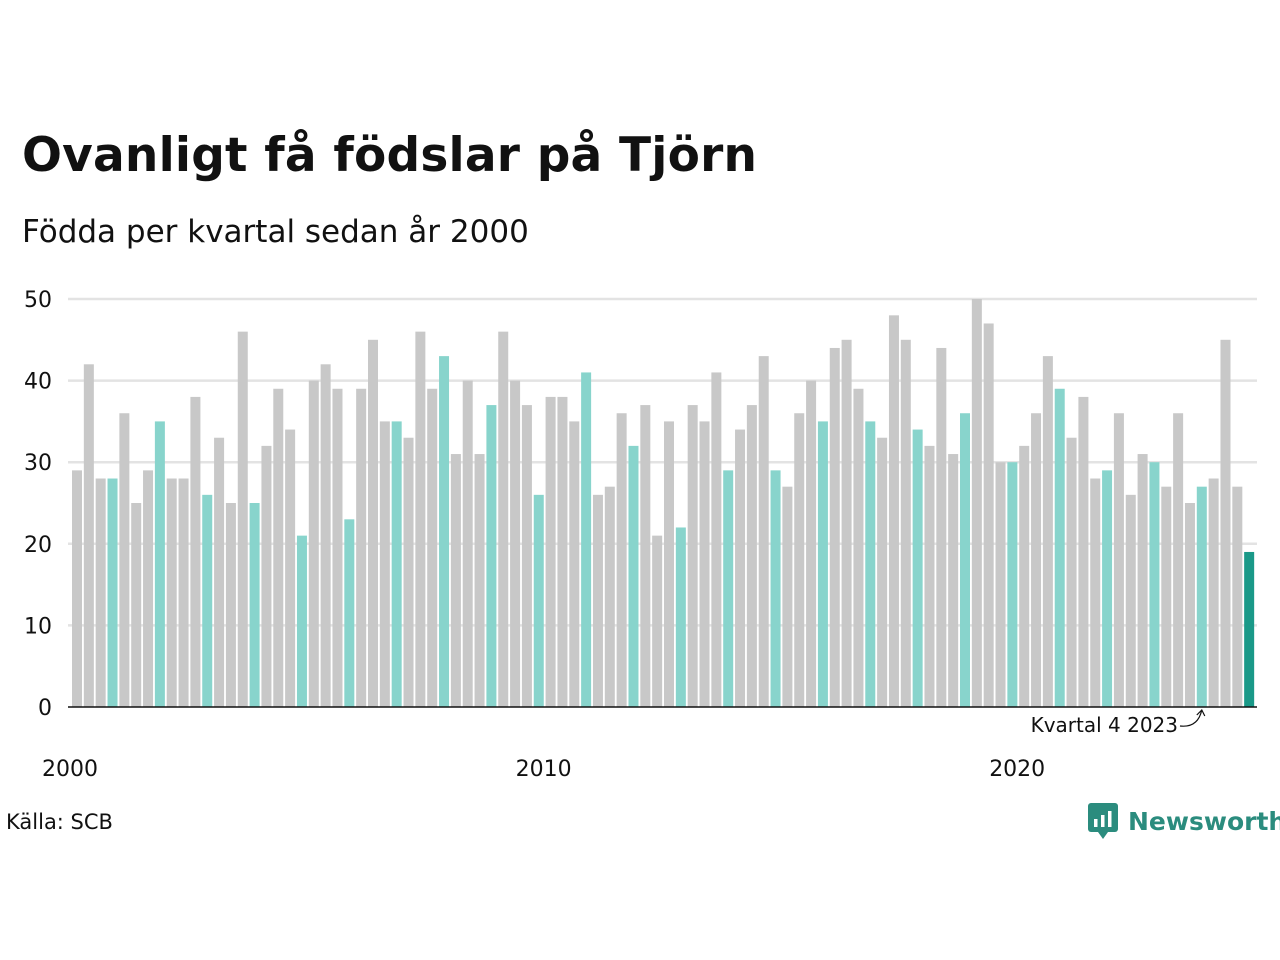  What do you see at coordinates (38, 463) in the screenshot?
I see `y-tick-label: 30` at bounding box center [38, 463].